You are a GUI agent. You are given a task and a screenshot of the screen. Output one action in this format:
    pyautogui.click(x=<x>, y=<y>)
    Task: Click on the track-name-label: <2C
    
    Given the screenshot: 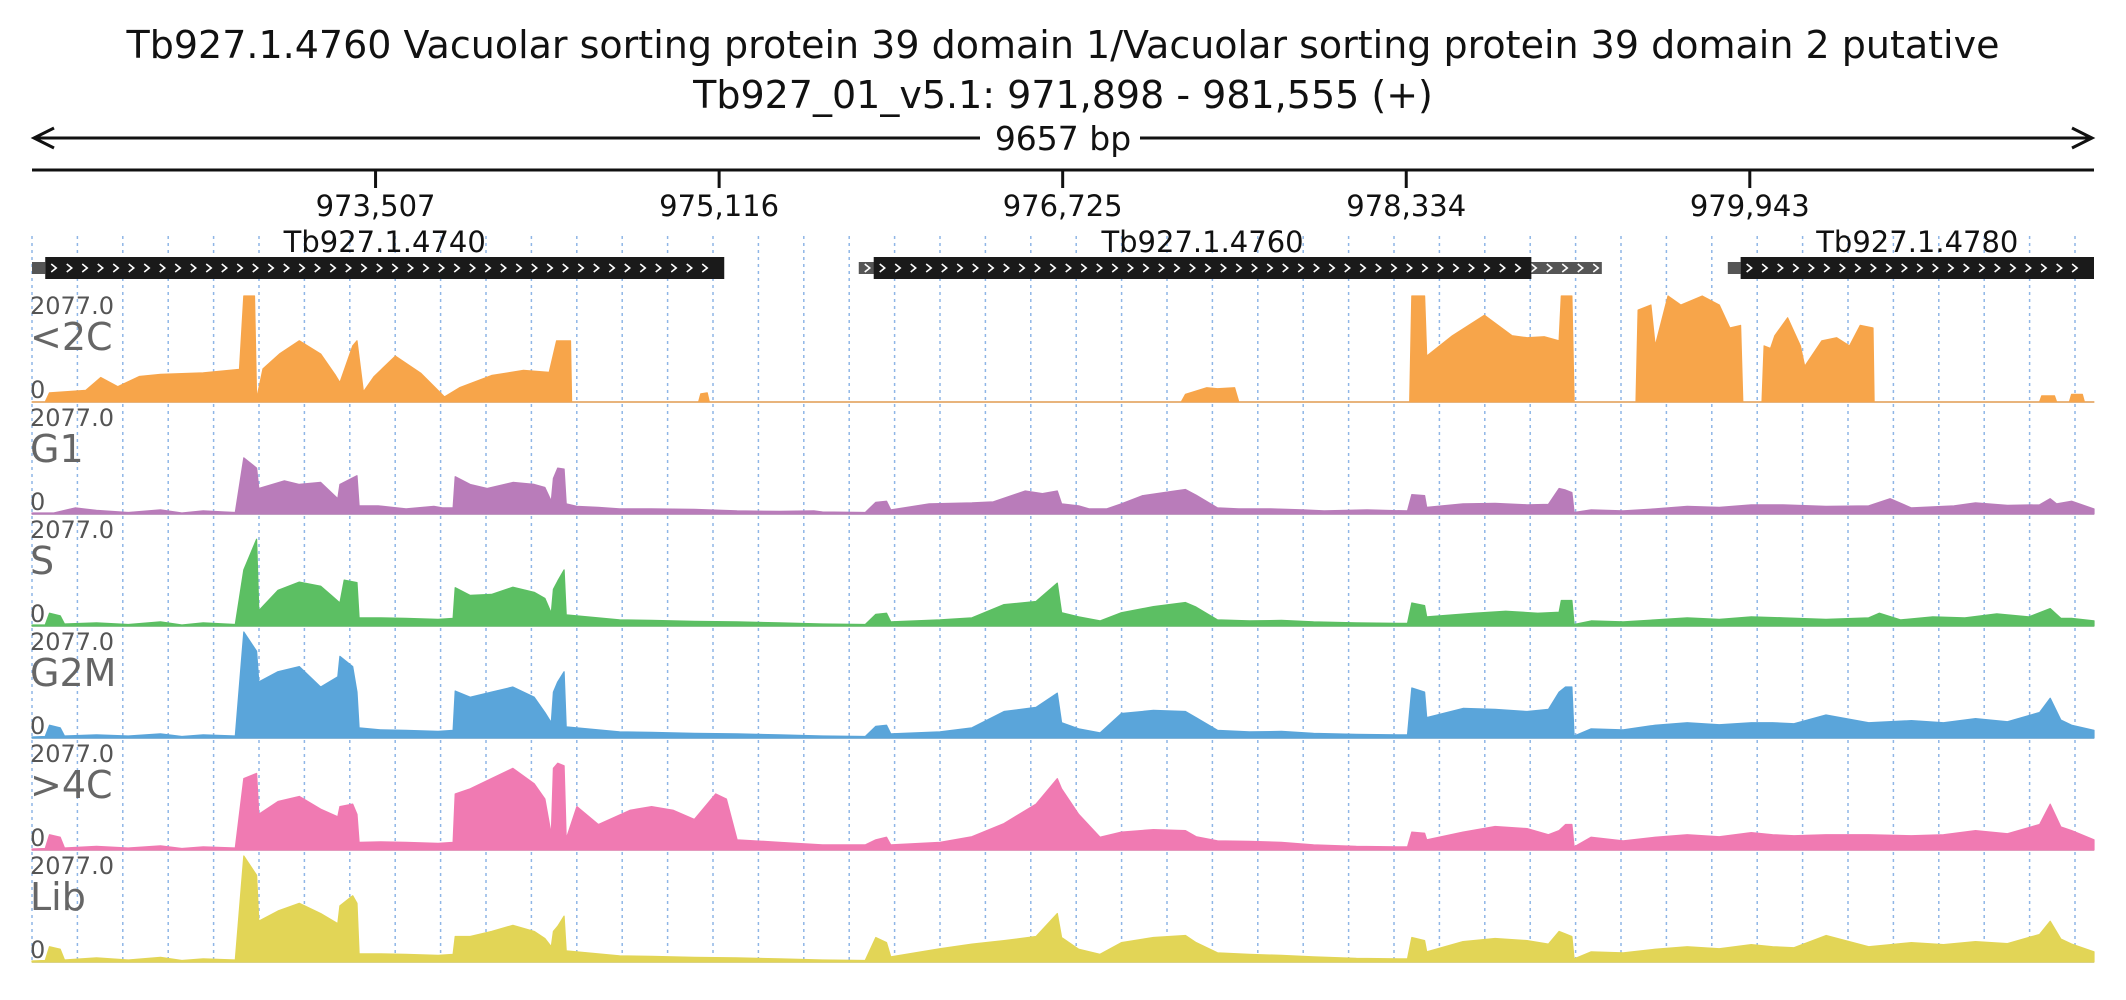 What is the action you would take?
    pyautogui.click(x=71, y=337)
    